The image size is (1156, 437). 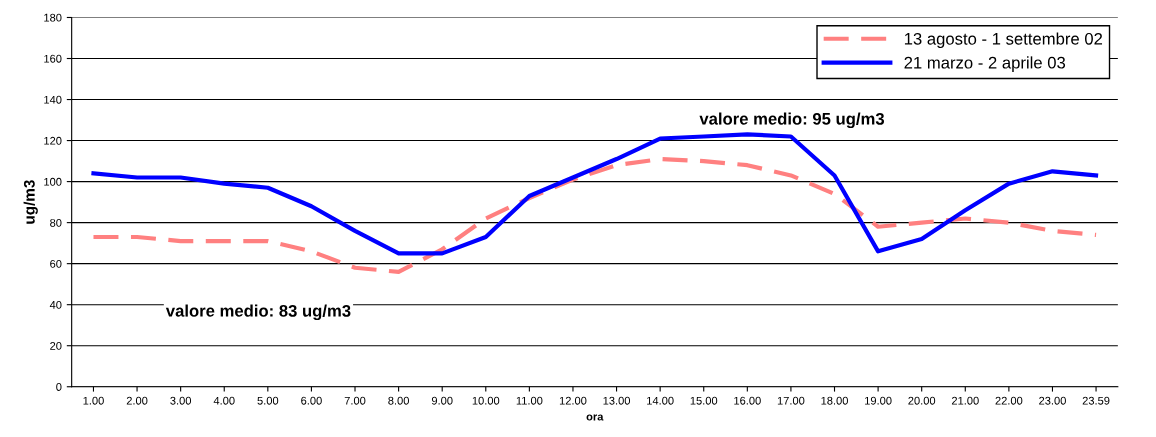 What do you see at coordinates (53, 140) in the screenshot?
I see `y-tick-label: 120` at bounding box center [53, 140].